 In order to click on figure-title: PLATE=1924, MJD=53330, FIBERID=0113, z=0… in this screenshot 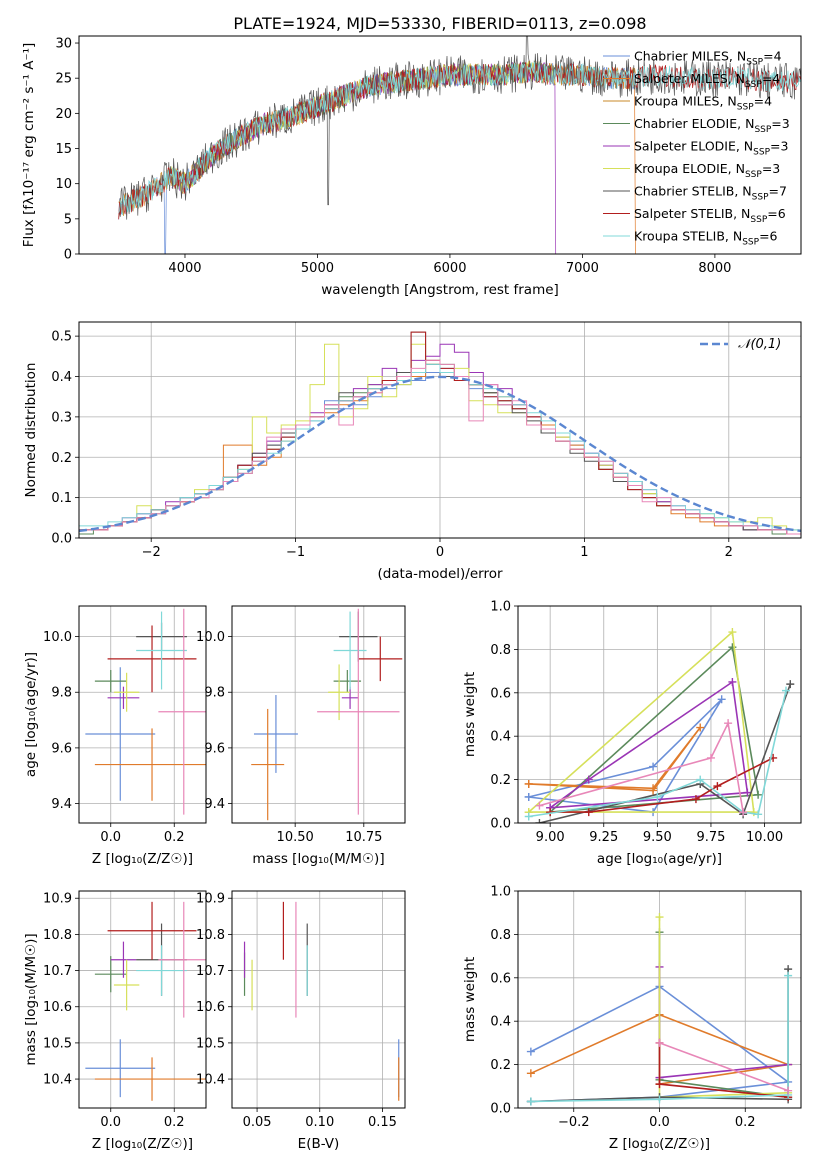, I will do `click(439, 23)`.